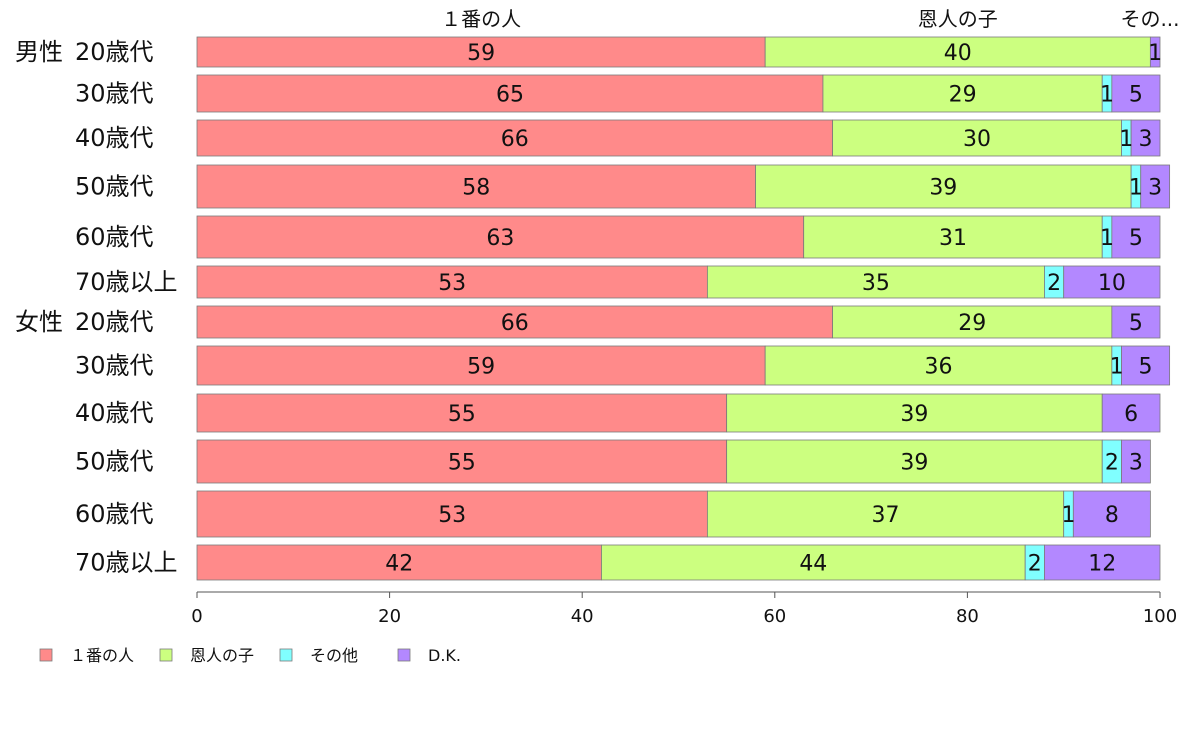 The height and width of the screenshot is (736, 1188). Describe the element at coordinates (967, 616) in the screenshot. I see `x-tick-label: 80` at that location.